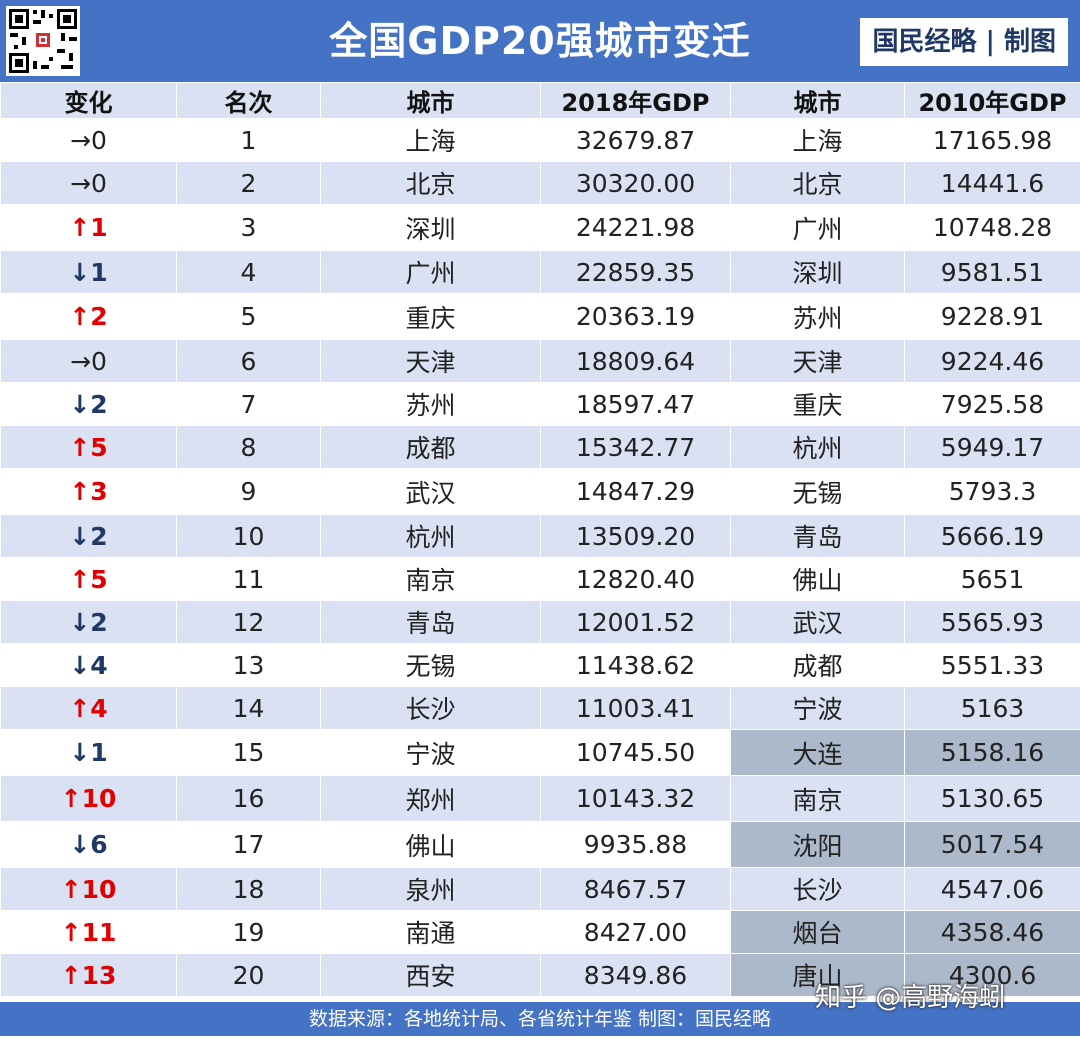  Describe the element at coordinates (248, 447) in the screenshot. I see `rank-cell: 8` at that location.